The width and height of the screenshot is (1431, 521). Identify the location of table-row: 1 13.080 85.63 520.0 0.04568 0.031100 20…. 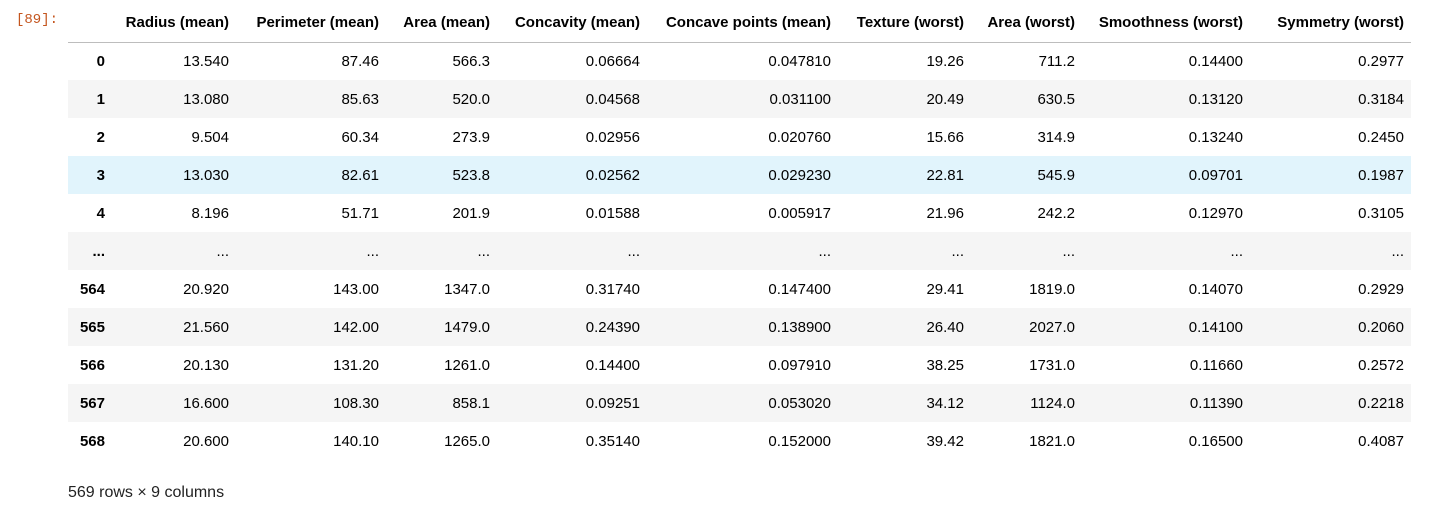
(739, 99).